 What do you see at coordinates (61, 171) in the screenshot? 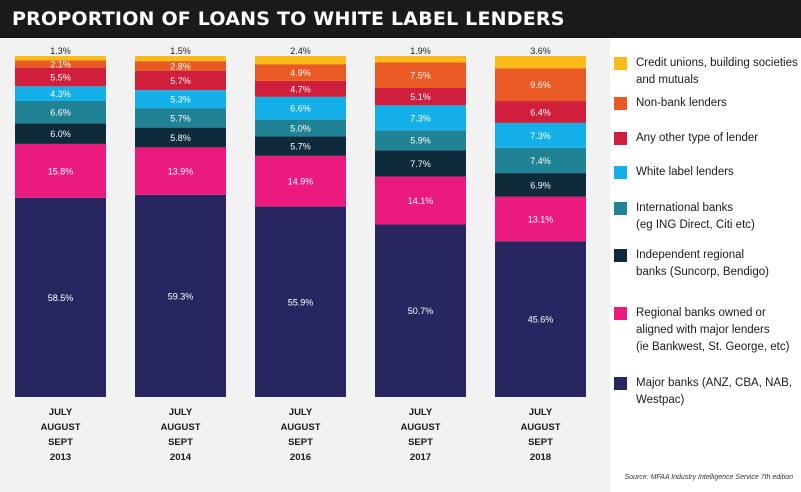
I see `data-label: 15.8%` at bounding box center [61, 171].